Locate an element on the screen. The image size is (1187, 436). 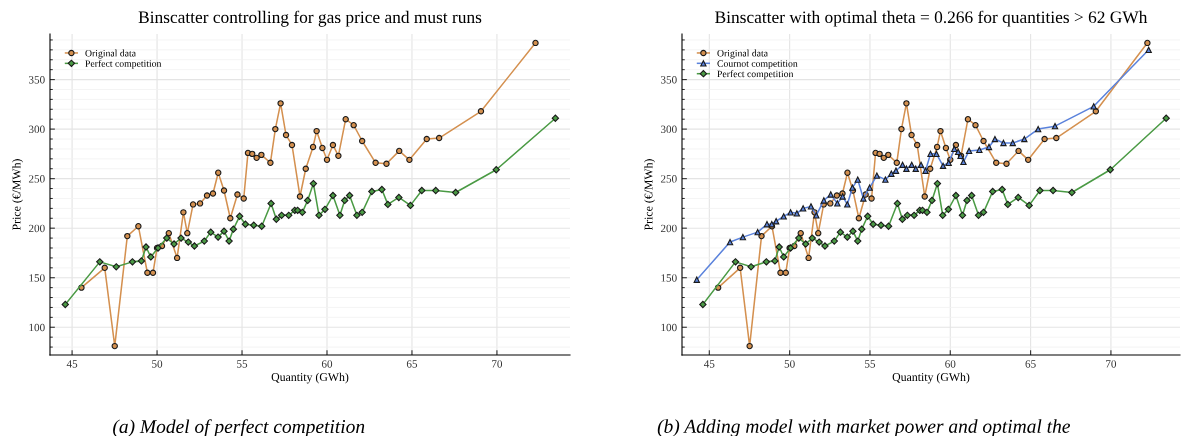
text: (b) Adding model with market power and optimal the is located at coordinates (864, 427).